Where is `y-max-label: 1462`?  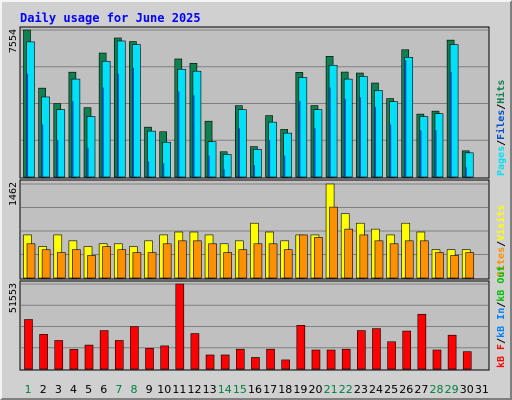
y-max-label: 1462 is located at coordinates (13, 194).